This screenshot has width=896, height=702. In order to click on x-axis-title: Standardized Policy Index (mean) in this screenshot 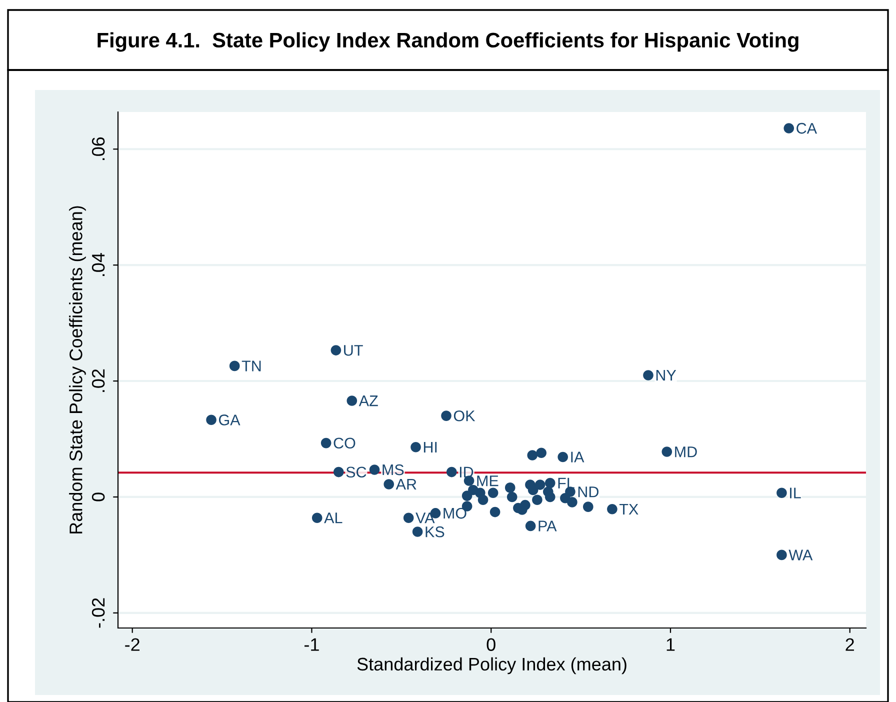, I will do `click(491, 665)`.